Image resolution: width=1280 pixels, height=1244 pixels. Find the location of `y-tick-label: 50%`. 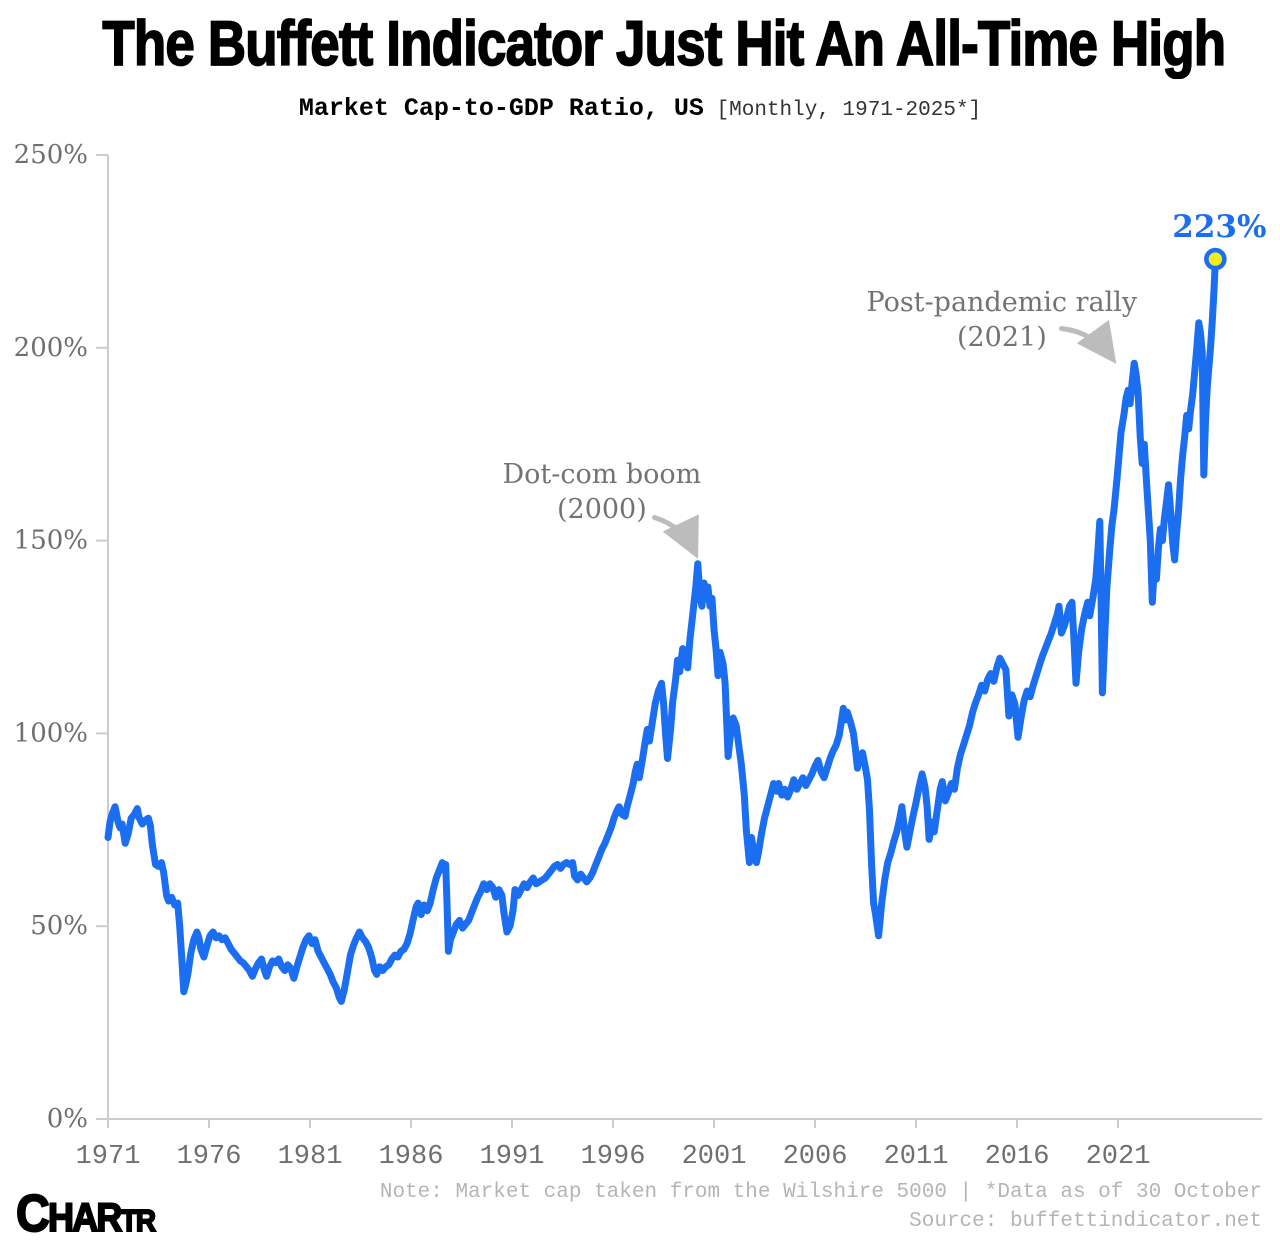

y-tick-label: 50% is located at coordinates (59, 926).